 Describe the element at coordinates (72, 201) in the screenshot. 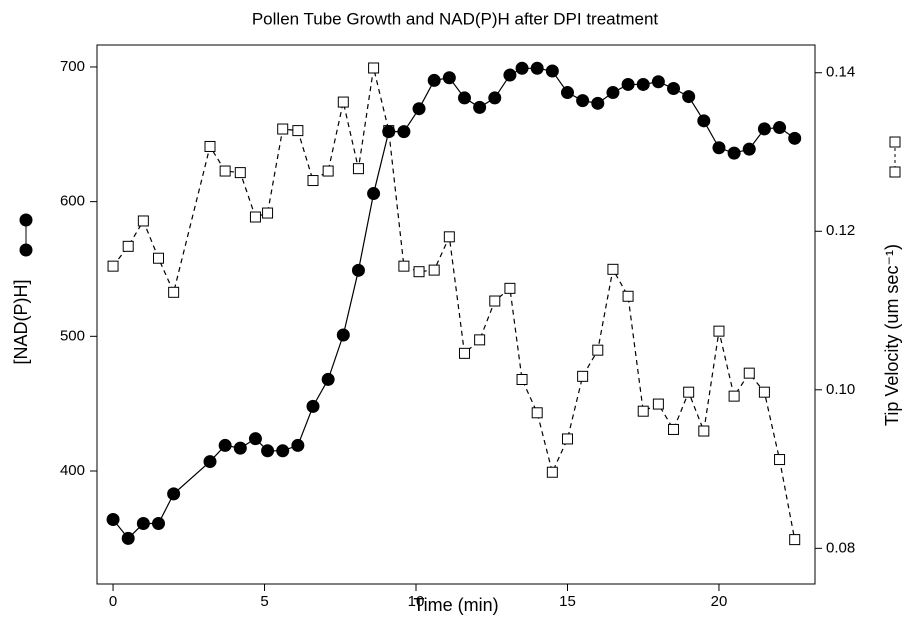

I see `y-tick-label: 600` at that location.